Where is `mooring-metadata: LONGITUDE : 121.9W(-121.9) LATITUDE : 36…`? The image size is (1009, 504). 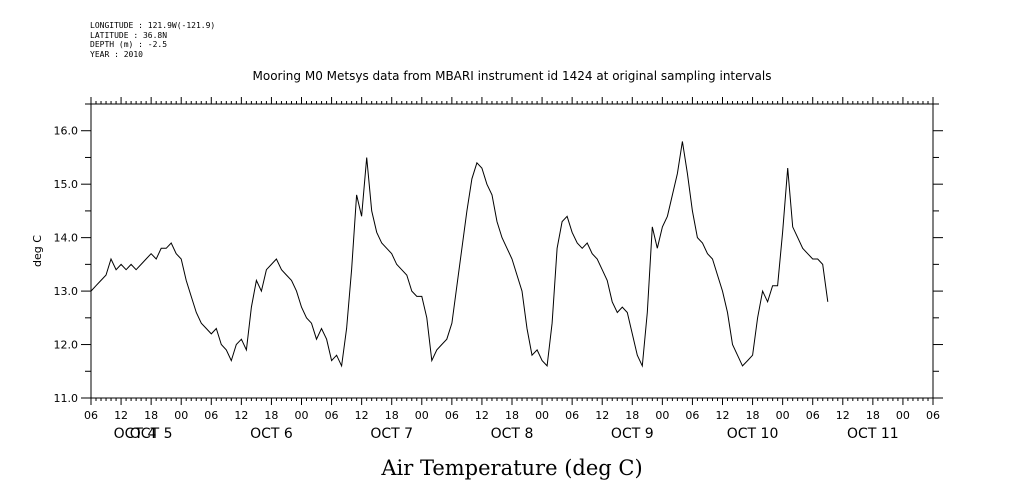
mooring-metadata: LONGITUDE : 121.9W(-121.9) LATITUDE : 36… is located at coordinates (152, 40).